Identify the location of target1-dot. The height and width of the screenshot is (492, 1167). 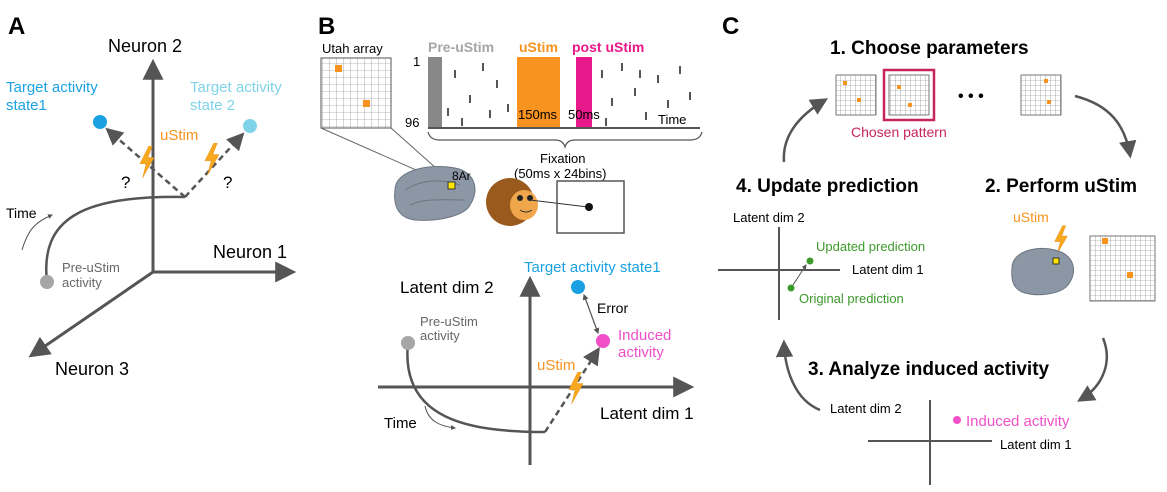
(100, 122).